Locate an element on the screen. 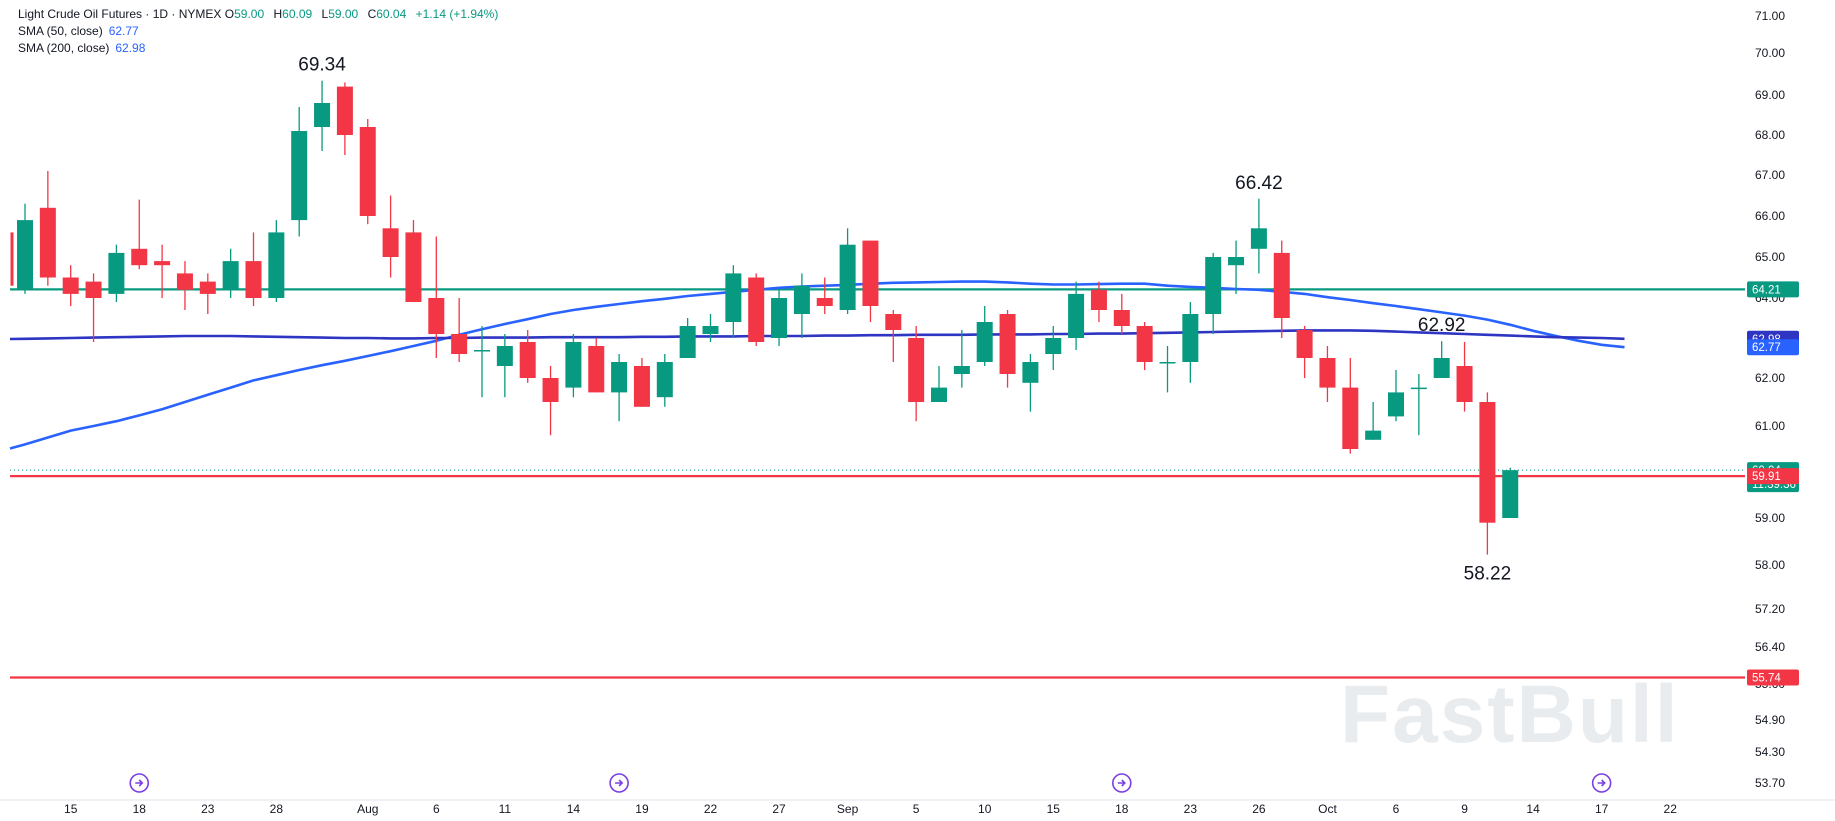 This screenshot has height=821, width=1835. y-tick-label: 67.00 is located at coordinates (1770, 175).